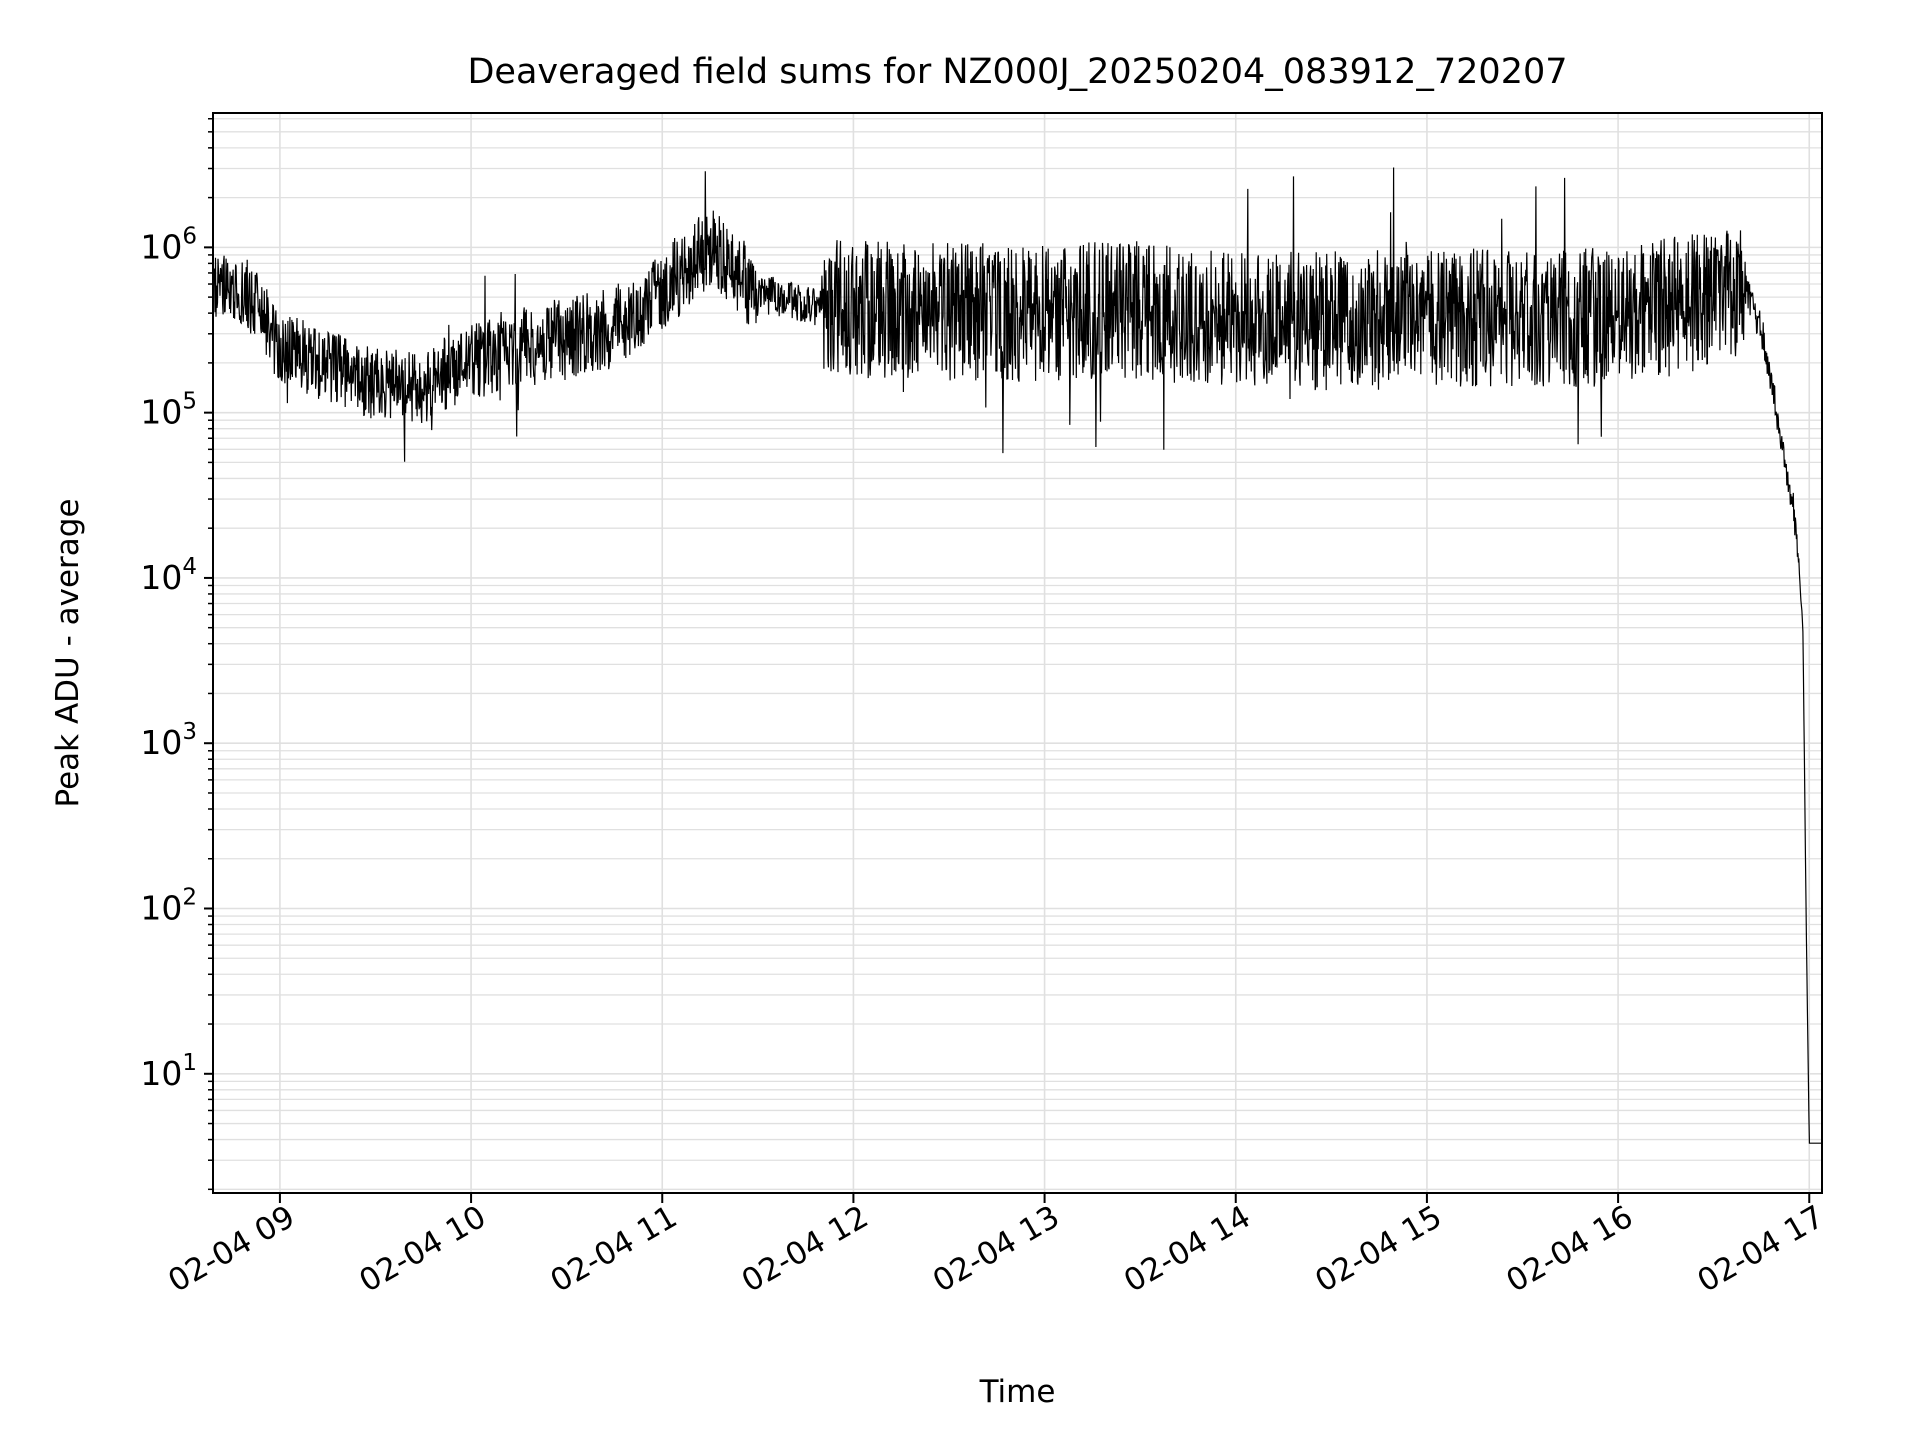  What do you see at coordinates (614, 1249) in the screenshot?
I see `x-tick-label: 02-04 11` at bounding box center [614, 1249].